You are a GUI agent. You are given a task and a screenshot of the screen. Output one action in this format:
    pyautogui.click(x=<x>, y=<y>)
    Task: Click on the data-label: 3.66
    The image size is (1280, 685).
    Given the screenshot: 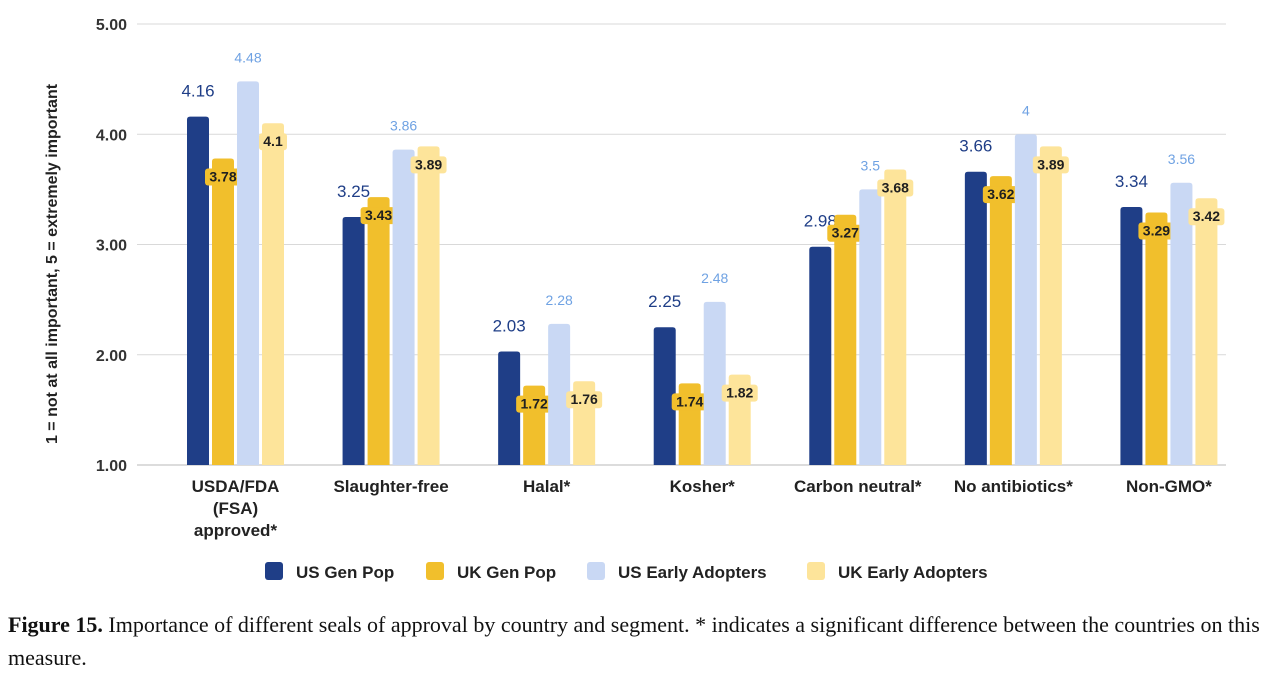 What is the action you would take?
    pyautogui.click(x=975, y=146)
    